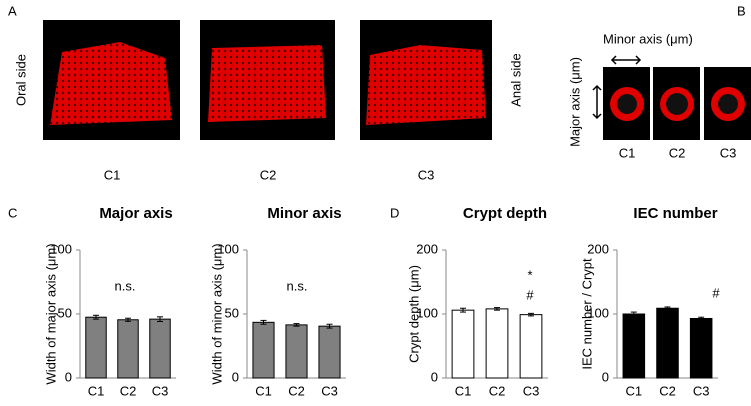  Describe the element at coordinates (304, 213) in the screenshot. I see `chart-title: Minor axis` at that location.